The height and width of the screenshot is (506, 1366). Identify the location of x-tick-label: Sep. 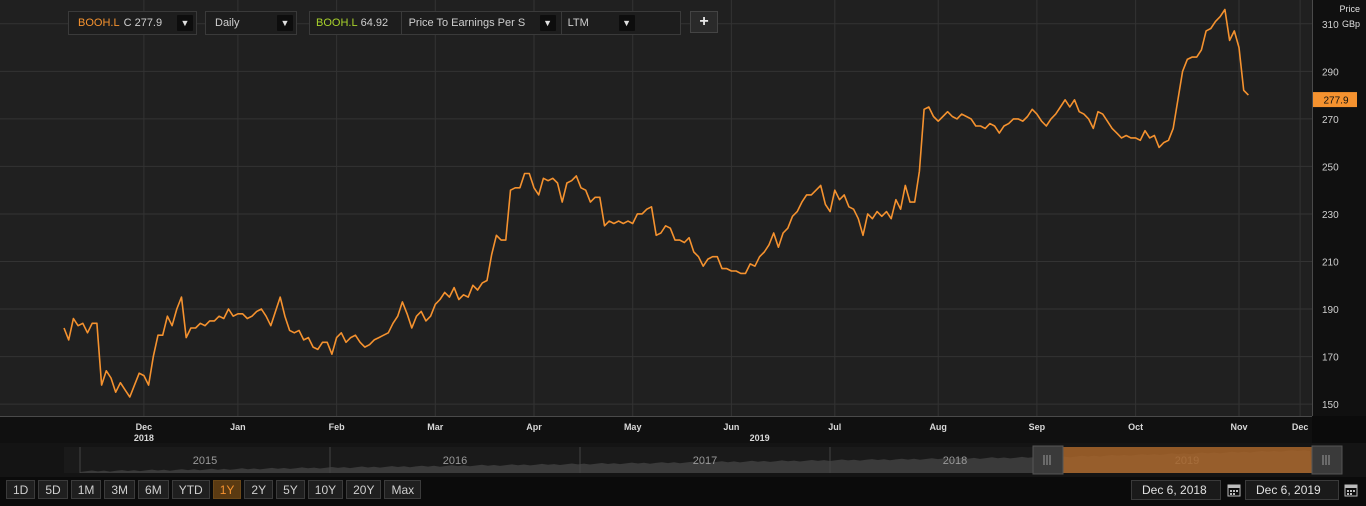
(1037, 427).